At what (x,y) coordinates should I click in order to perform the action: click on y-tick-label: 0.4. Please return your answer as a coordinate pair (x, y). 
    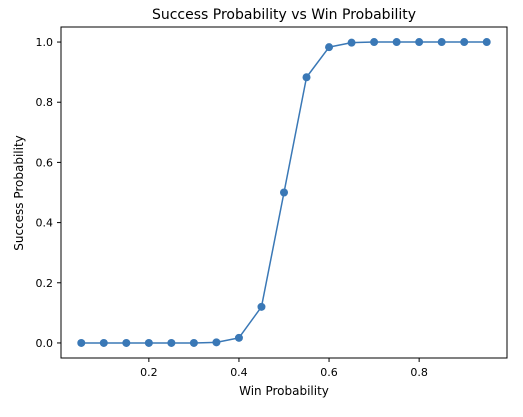
    Looking at the image, I should click on (45, 223).